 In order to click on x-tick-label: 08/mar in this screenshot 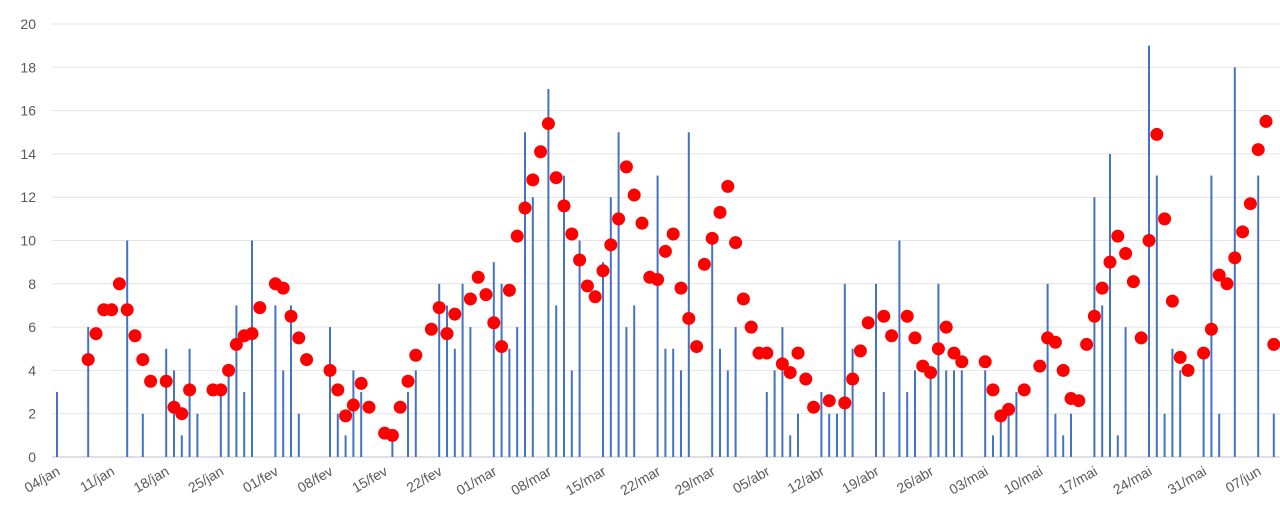, I will do `click(531, 481)`.